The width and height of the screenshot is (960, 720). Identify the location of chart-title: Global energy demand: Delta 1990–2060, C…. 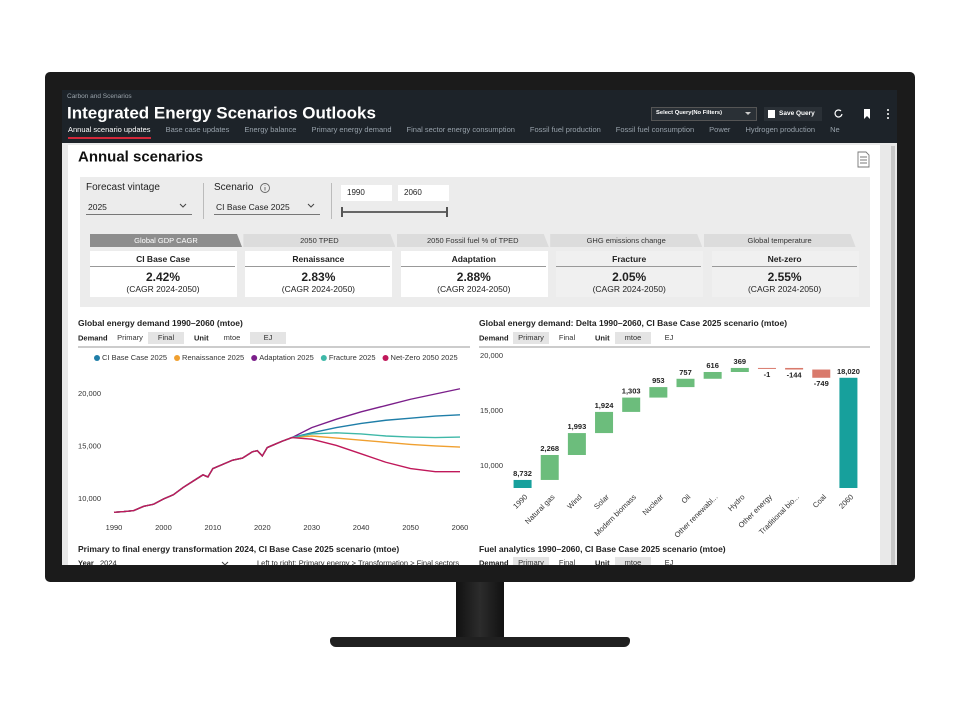
(633, 322).